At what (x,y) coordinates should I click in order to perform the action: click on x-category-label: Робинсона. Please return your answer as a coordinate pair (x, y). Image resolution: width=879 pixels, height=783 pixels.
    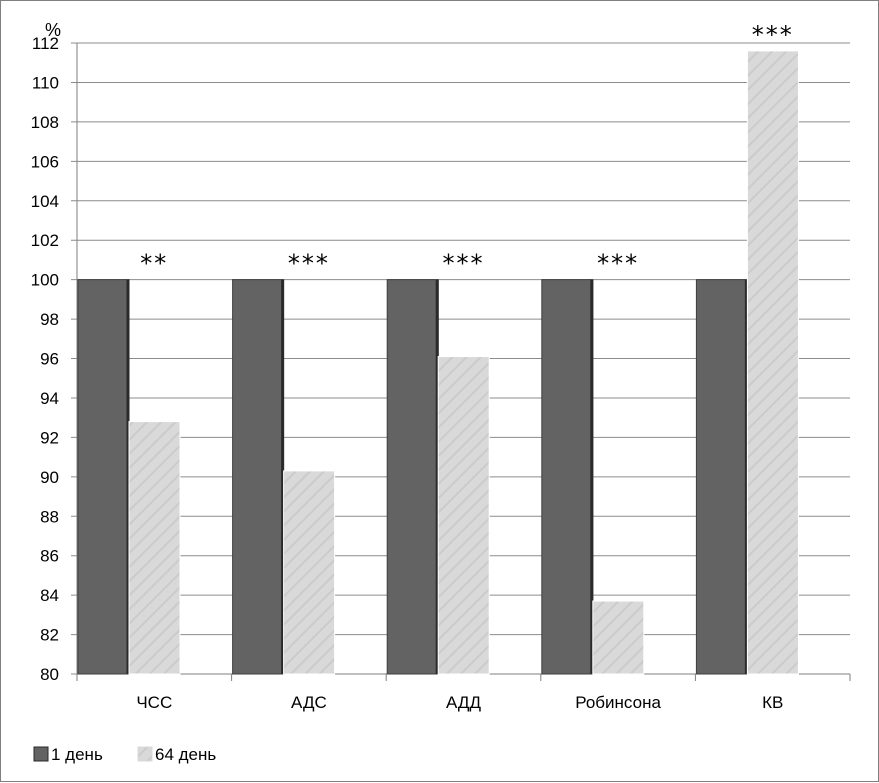
    Looking at the image, I should click on (618, 702).